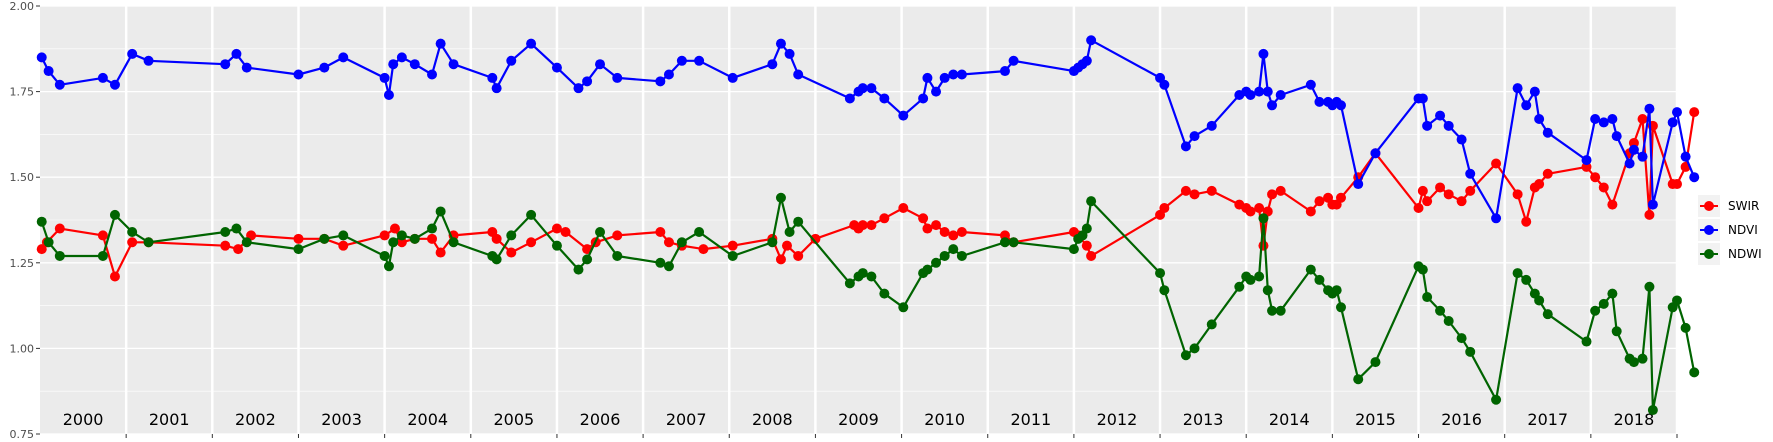  Describe the element at coordinates (1203, 419) in the screenshot. I see `year-label: 2013` at that location.